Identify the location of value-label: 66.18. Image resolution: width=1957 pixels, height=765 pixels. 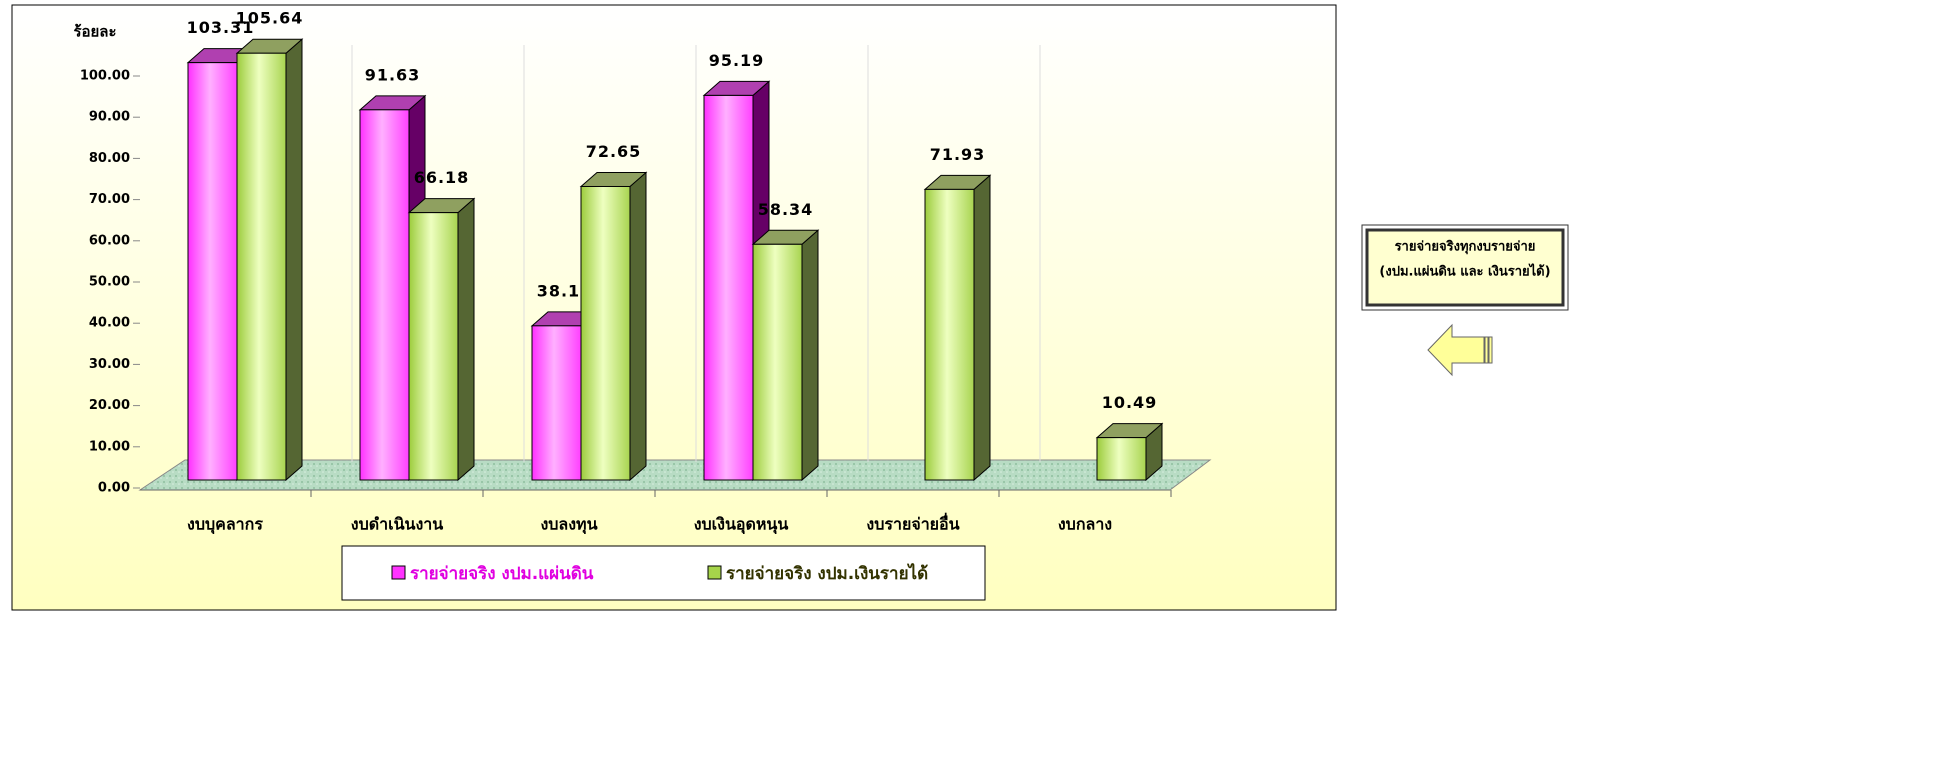
(442, 177).